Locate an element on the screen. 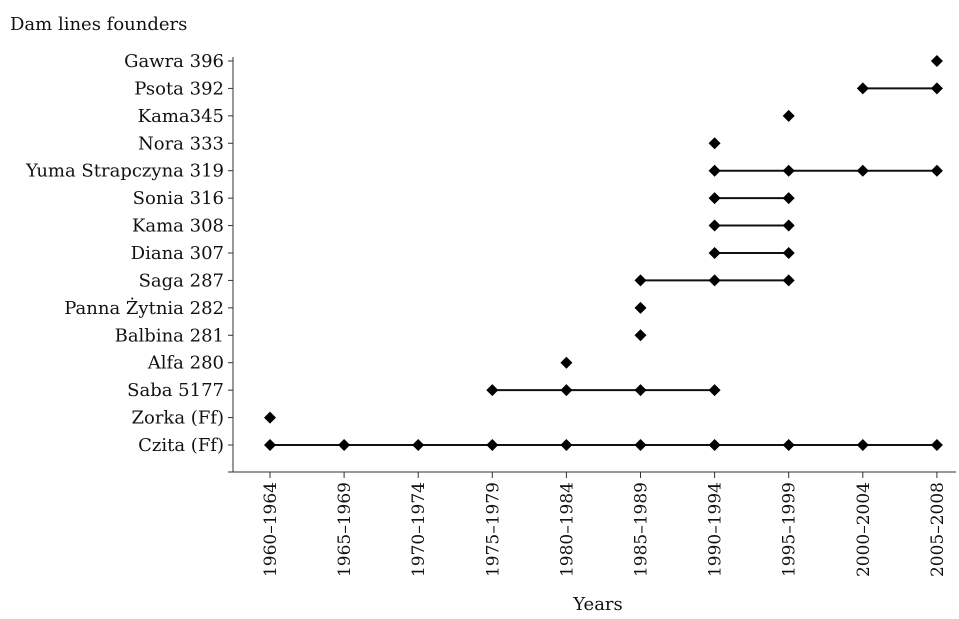 Image resolution: width=959 pixels, height=619 pixels. x-tick-label: 1995–1999 is located at coordinates (790, 529).